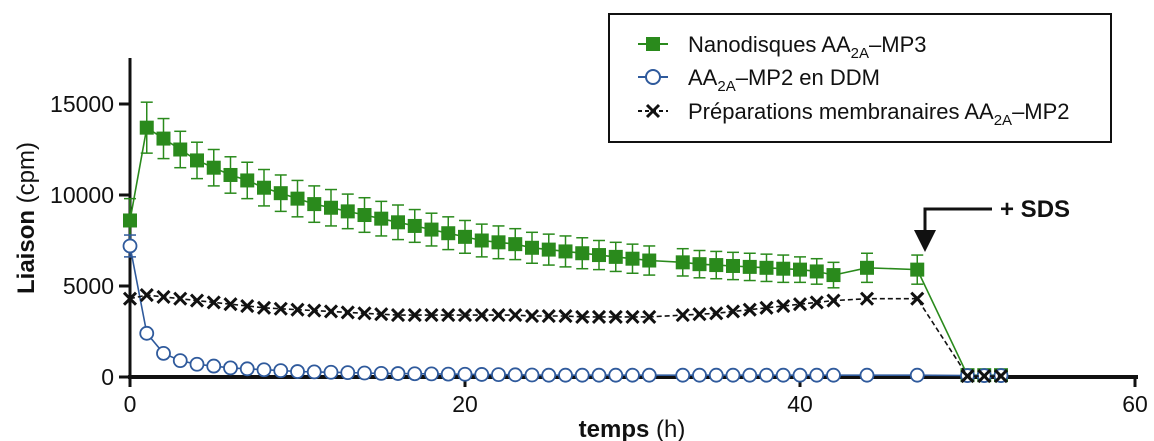 The image size is (1154, 441). I want to click on y-tick-label: 0, so click(107, 377).